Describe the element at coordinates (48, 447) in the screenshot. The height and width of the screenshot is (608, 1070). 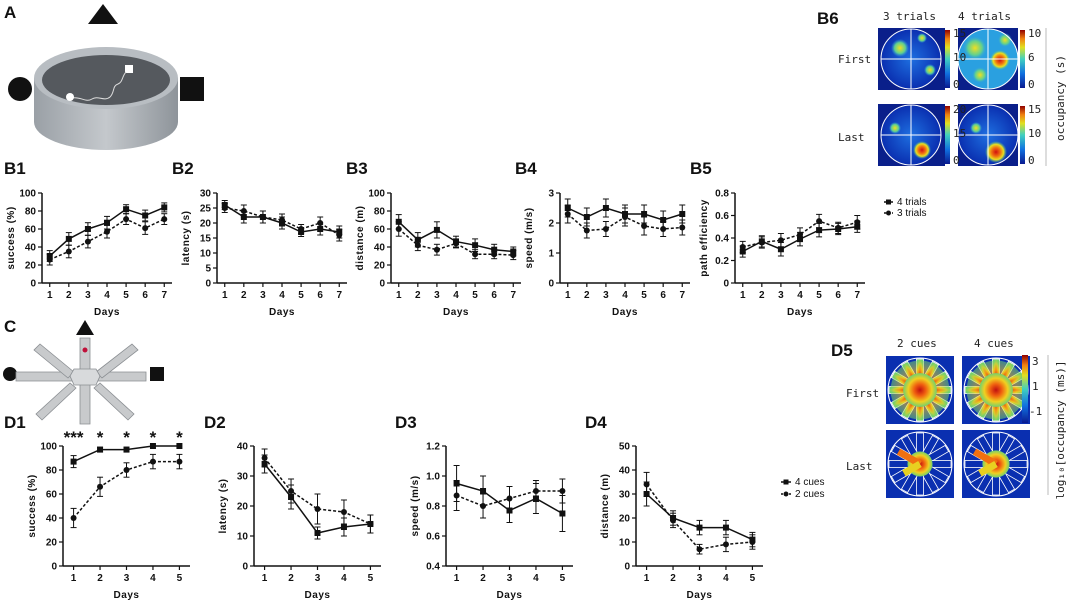
I see `y-tick-label: 100` at that location.